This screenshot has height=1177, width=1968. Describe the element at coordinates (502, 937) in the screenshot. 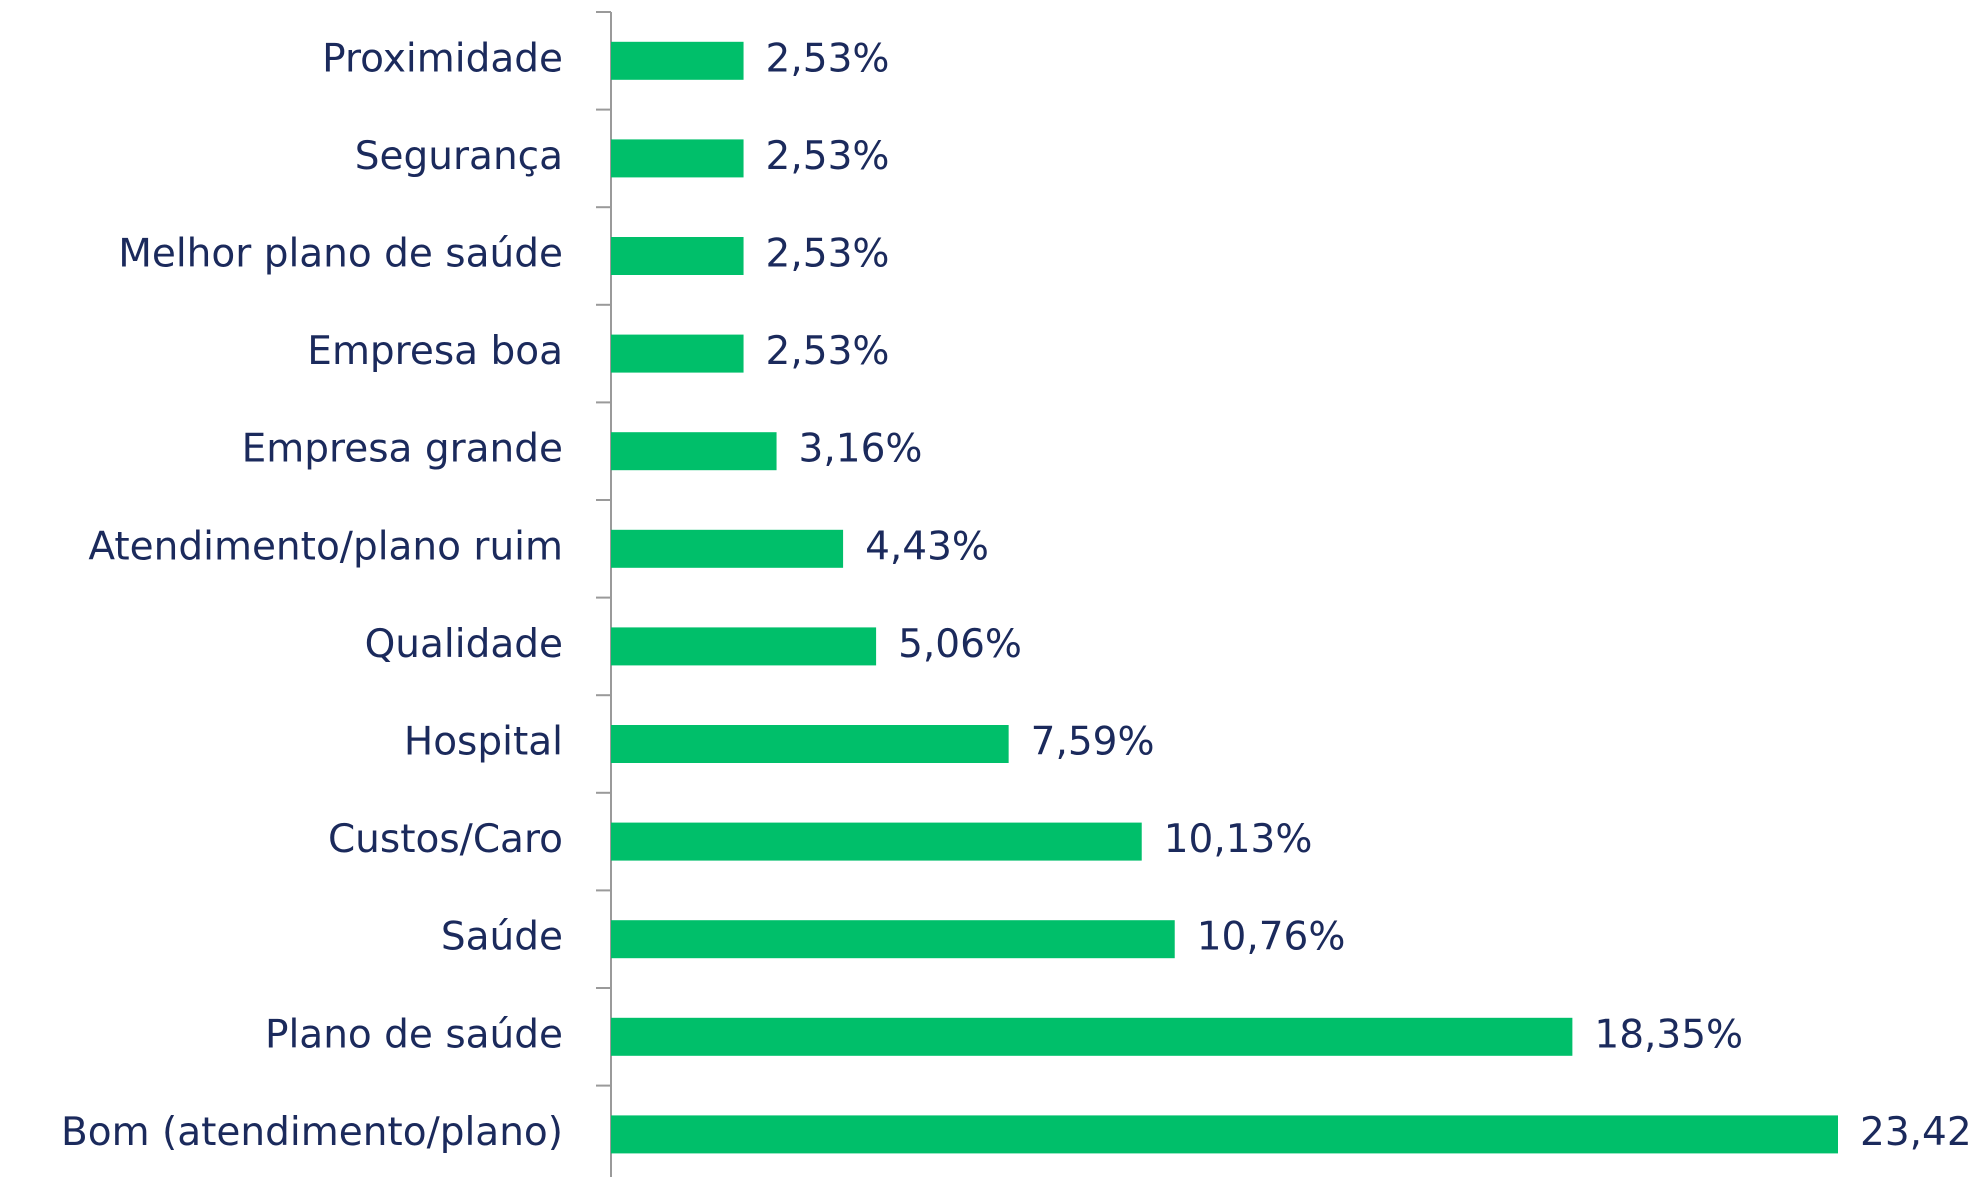

I see `y-tick-label: Saúde` at that location.